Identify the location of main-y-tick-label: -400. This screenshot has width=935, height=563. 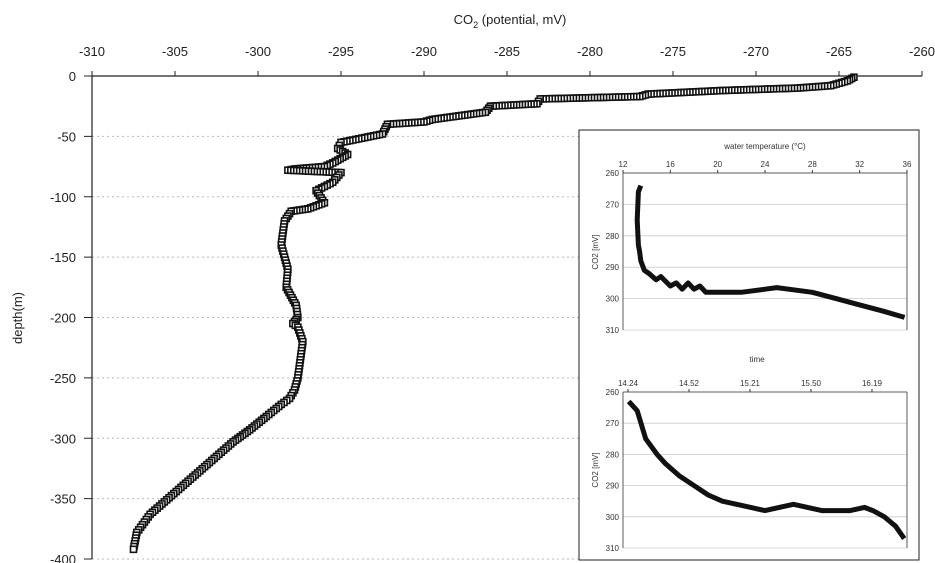
(63, 557).